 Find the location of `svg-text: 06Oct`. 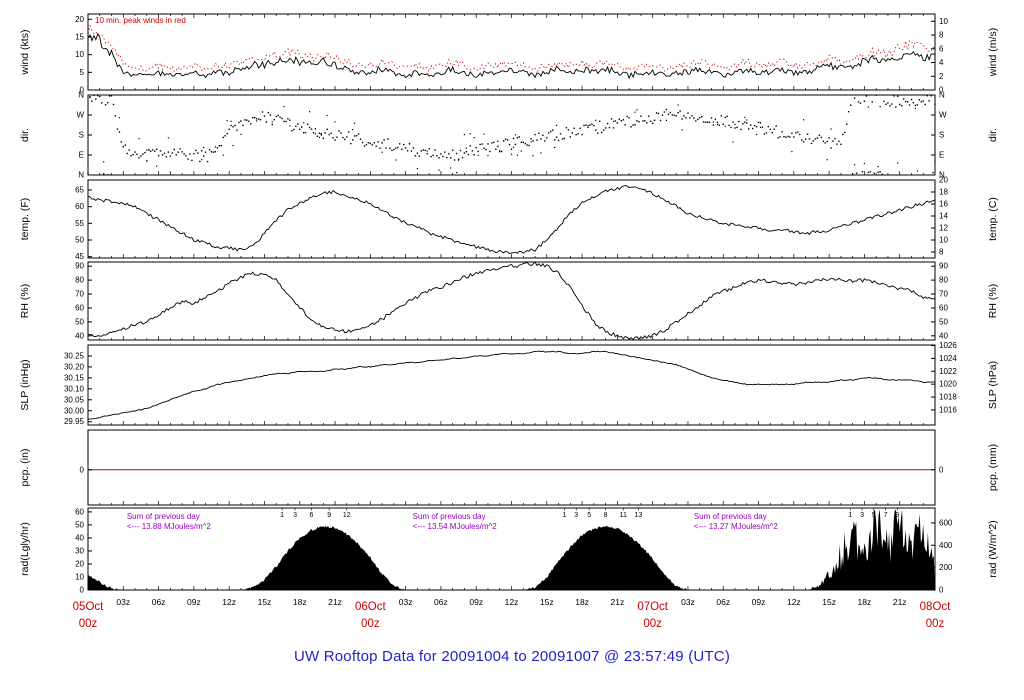

svg-text: 06Oct is located at coordinates (370, 607).